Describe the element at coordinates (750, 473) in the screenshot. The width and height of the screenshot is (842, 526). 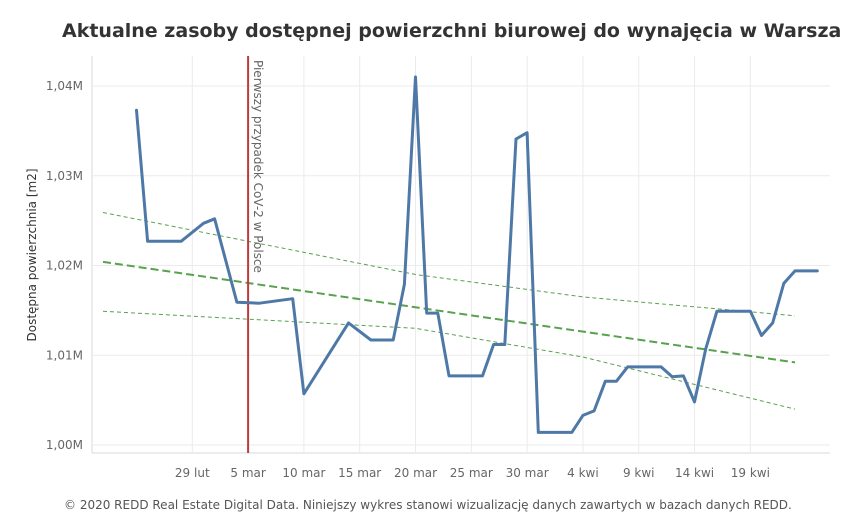
I see `x-tick-label: 19 kwi` at that location.